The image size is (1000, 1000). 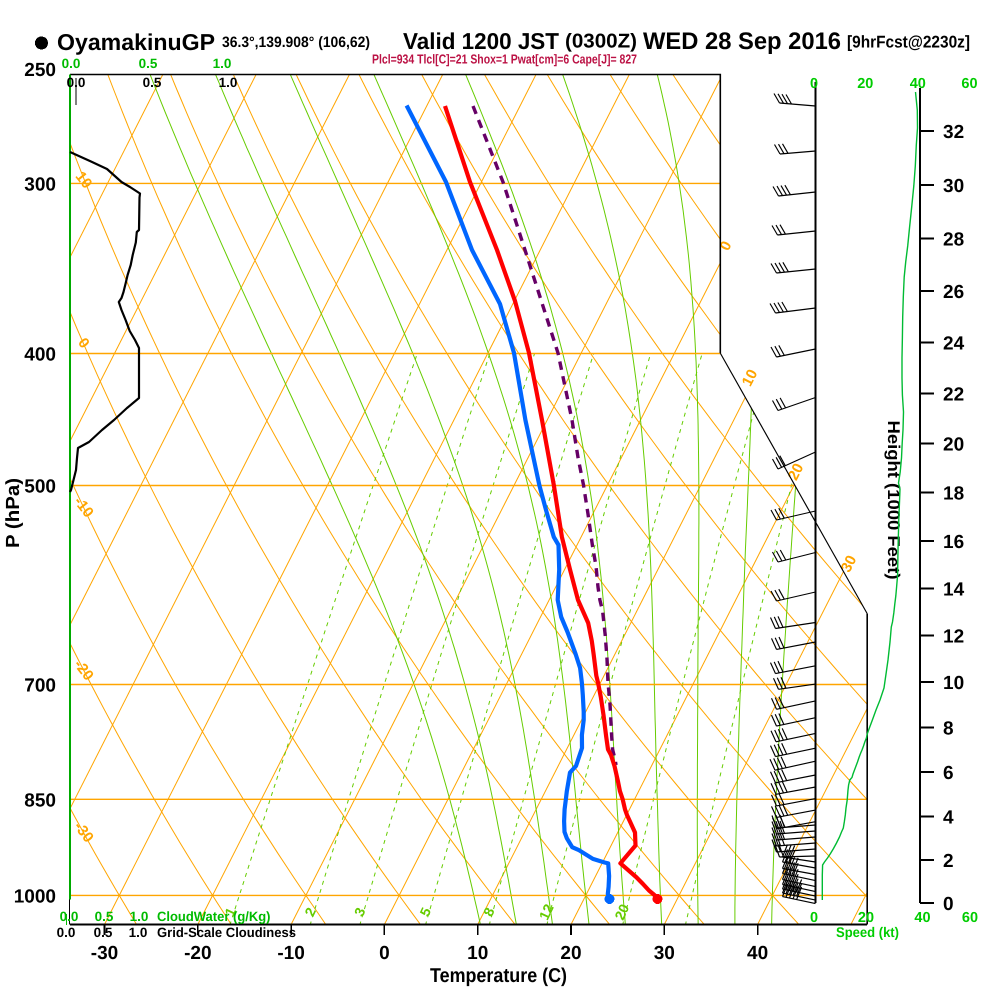 What do you see at coordinates (40, 686) in the screenshot?
I see `svg-text: 700` at bounding box center [40, 686].